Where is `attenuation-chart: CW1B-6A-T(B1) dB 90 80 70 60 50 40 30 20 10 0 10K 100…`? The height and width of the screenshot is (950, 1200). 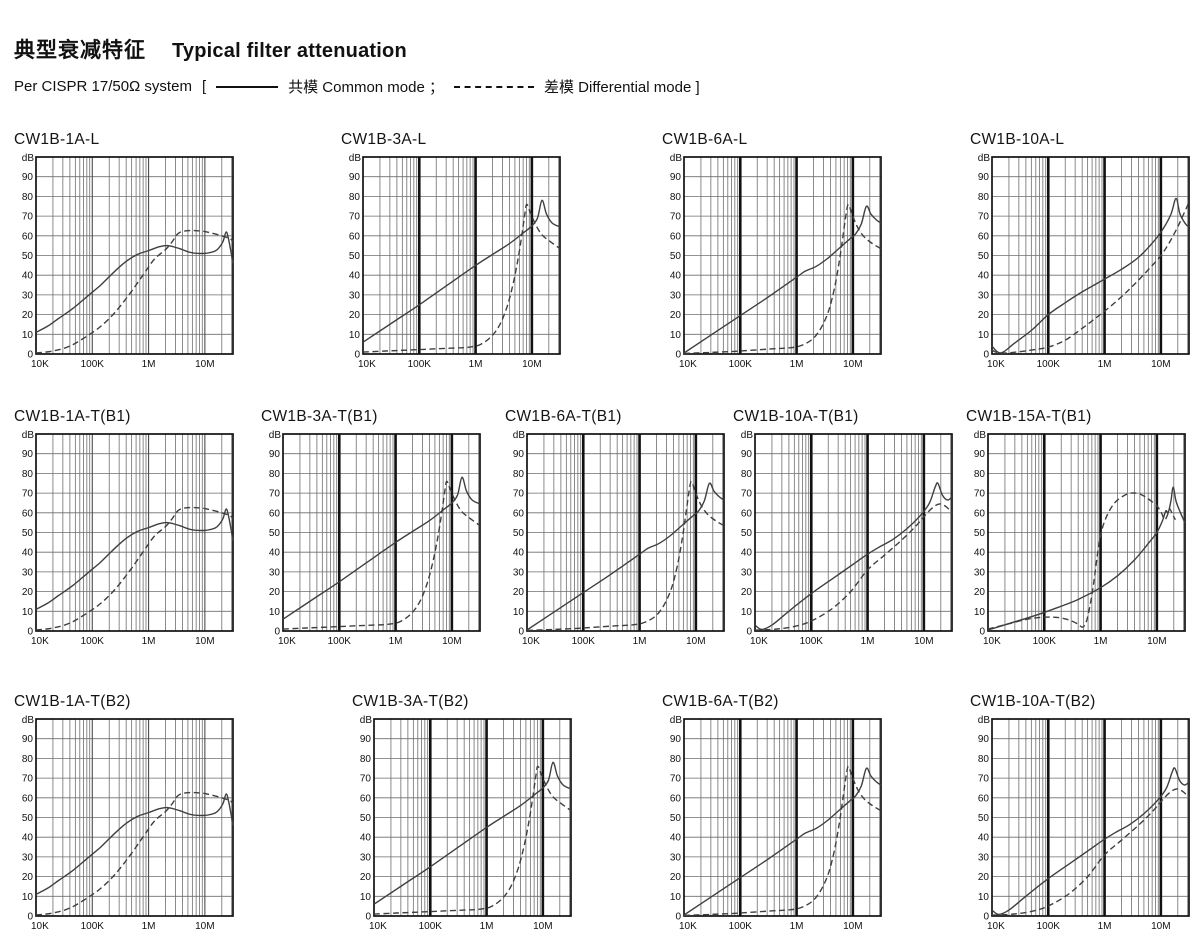
attenuation-chart: CW1B-6A-T(B1) dB 90 80 70 60 50 40 30 20 10 0 10K 100… is located at coordinates (620, 529).